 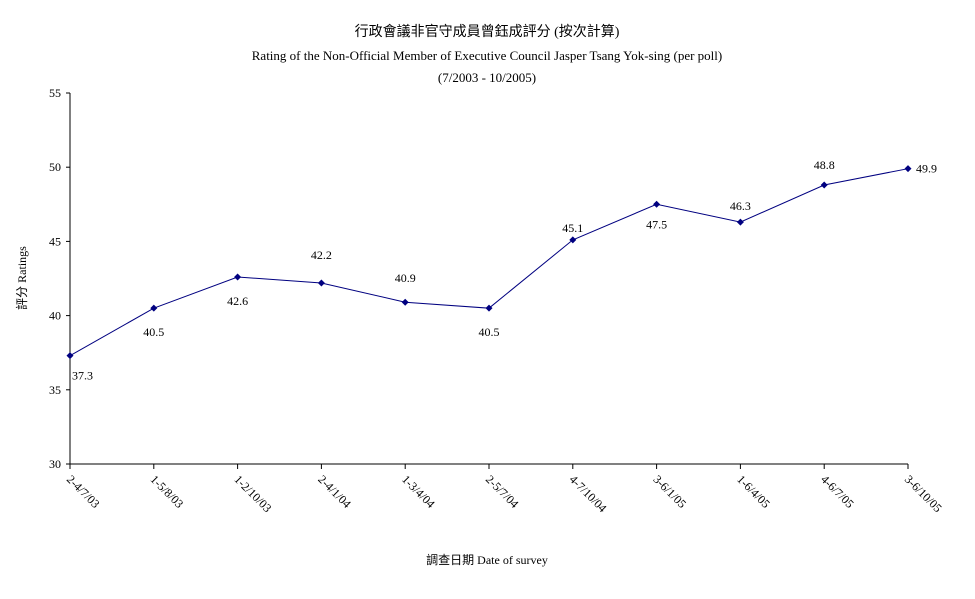 What do you see at coordinates (837, 491) in the screenshot?
I see `x-tick-label: 4-6/7/05` at bounding box center [837, 491].